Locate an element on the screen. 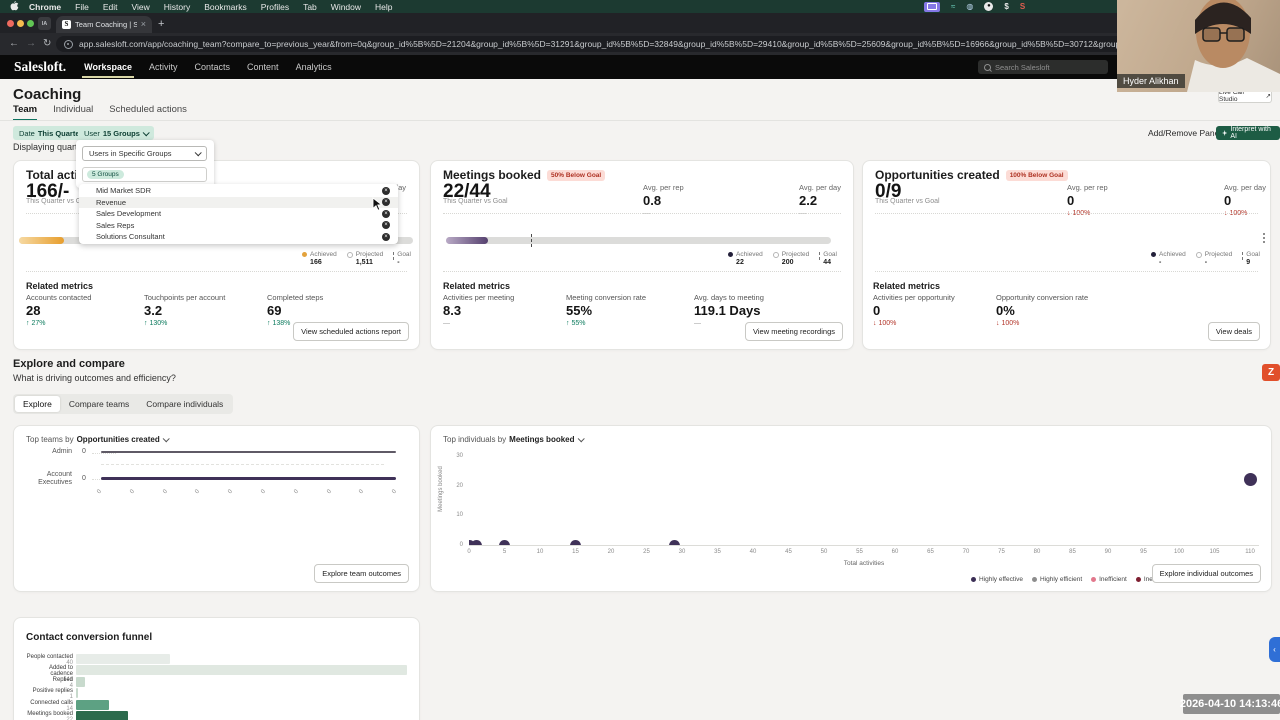  nav-item-analytics: Analytics is located at coordinates (313, 67).